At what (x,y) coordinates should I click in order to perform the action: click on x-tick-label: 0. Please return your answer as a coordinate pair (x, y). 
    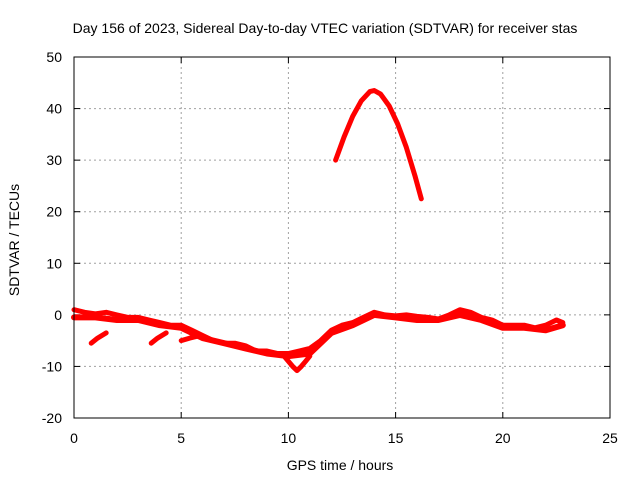
    Looking at the image, I should click on (74, 438).